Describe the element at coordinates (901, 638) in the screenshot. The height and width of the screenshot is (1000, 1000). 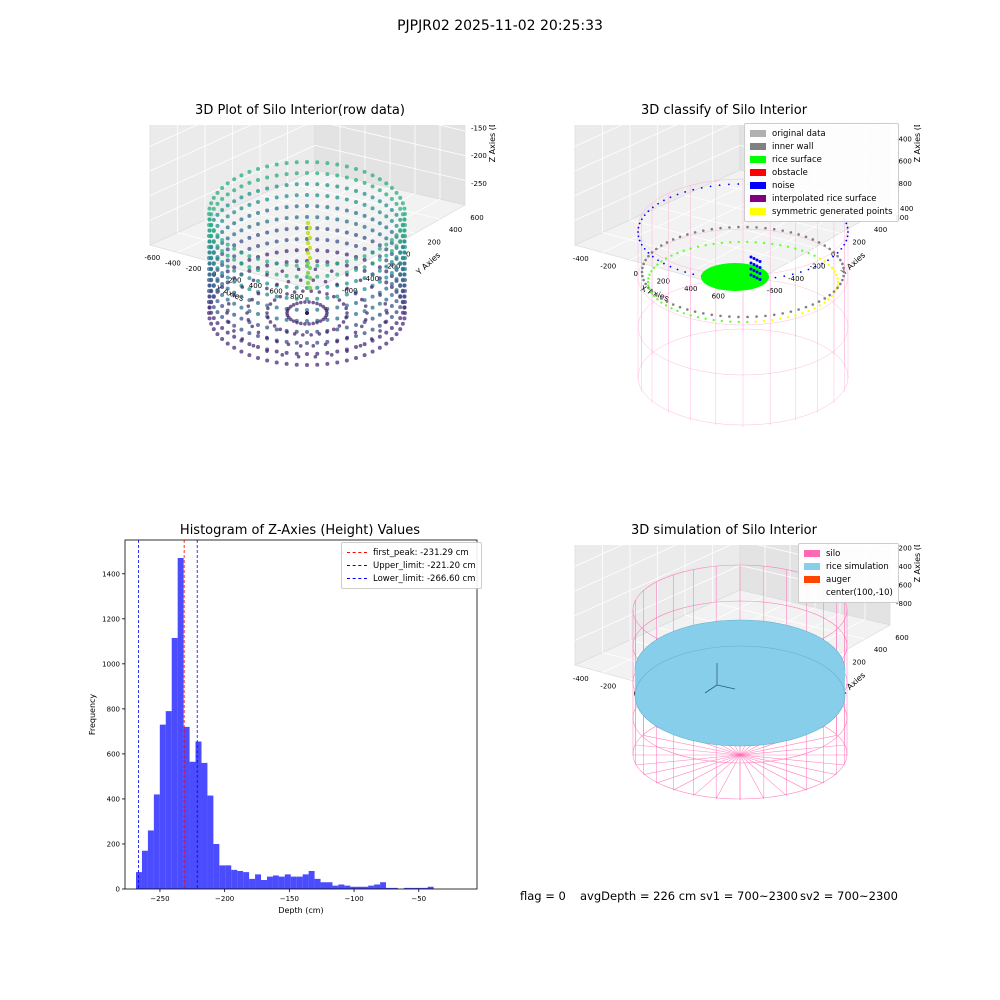
I see `simulation-y-tick-label: 600` at that location.